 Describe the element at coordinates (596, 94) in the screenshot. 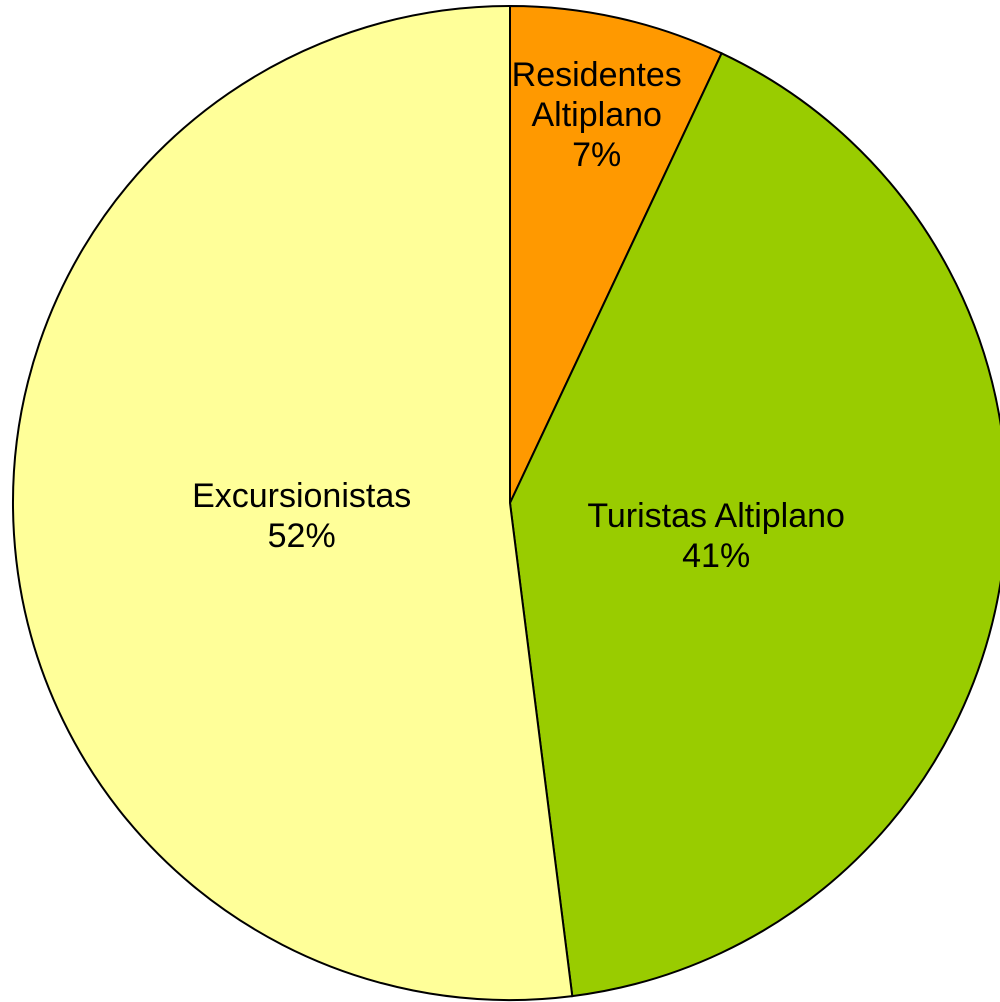

I see `category-label: Residentes Altiplano` at that location.